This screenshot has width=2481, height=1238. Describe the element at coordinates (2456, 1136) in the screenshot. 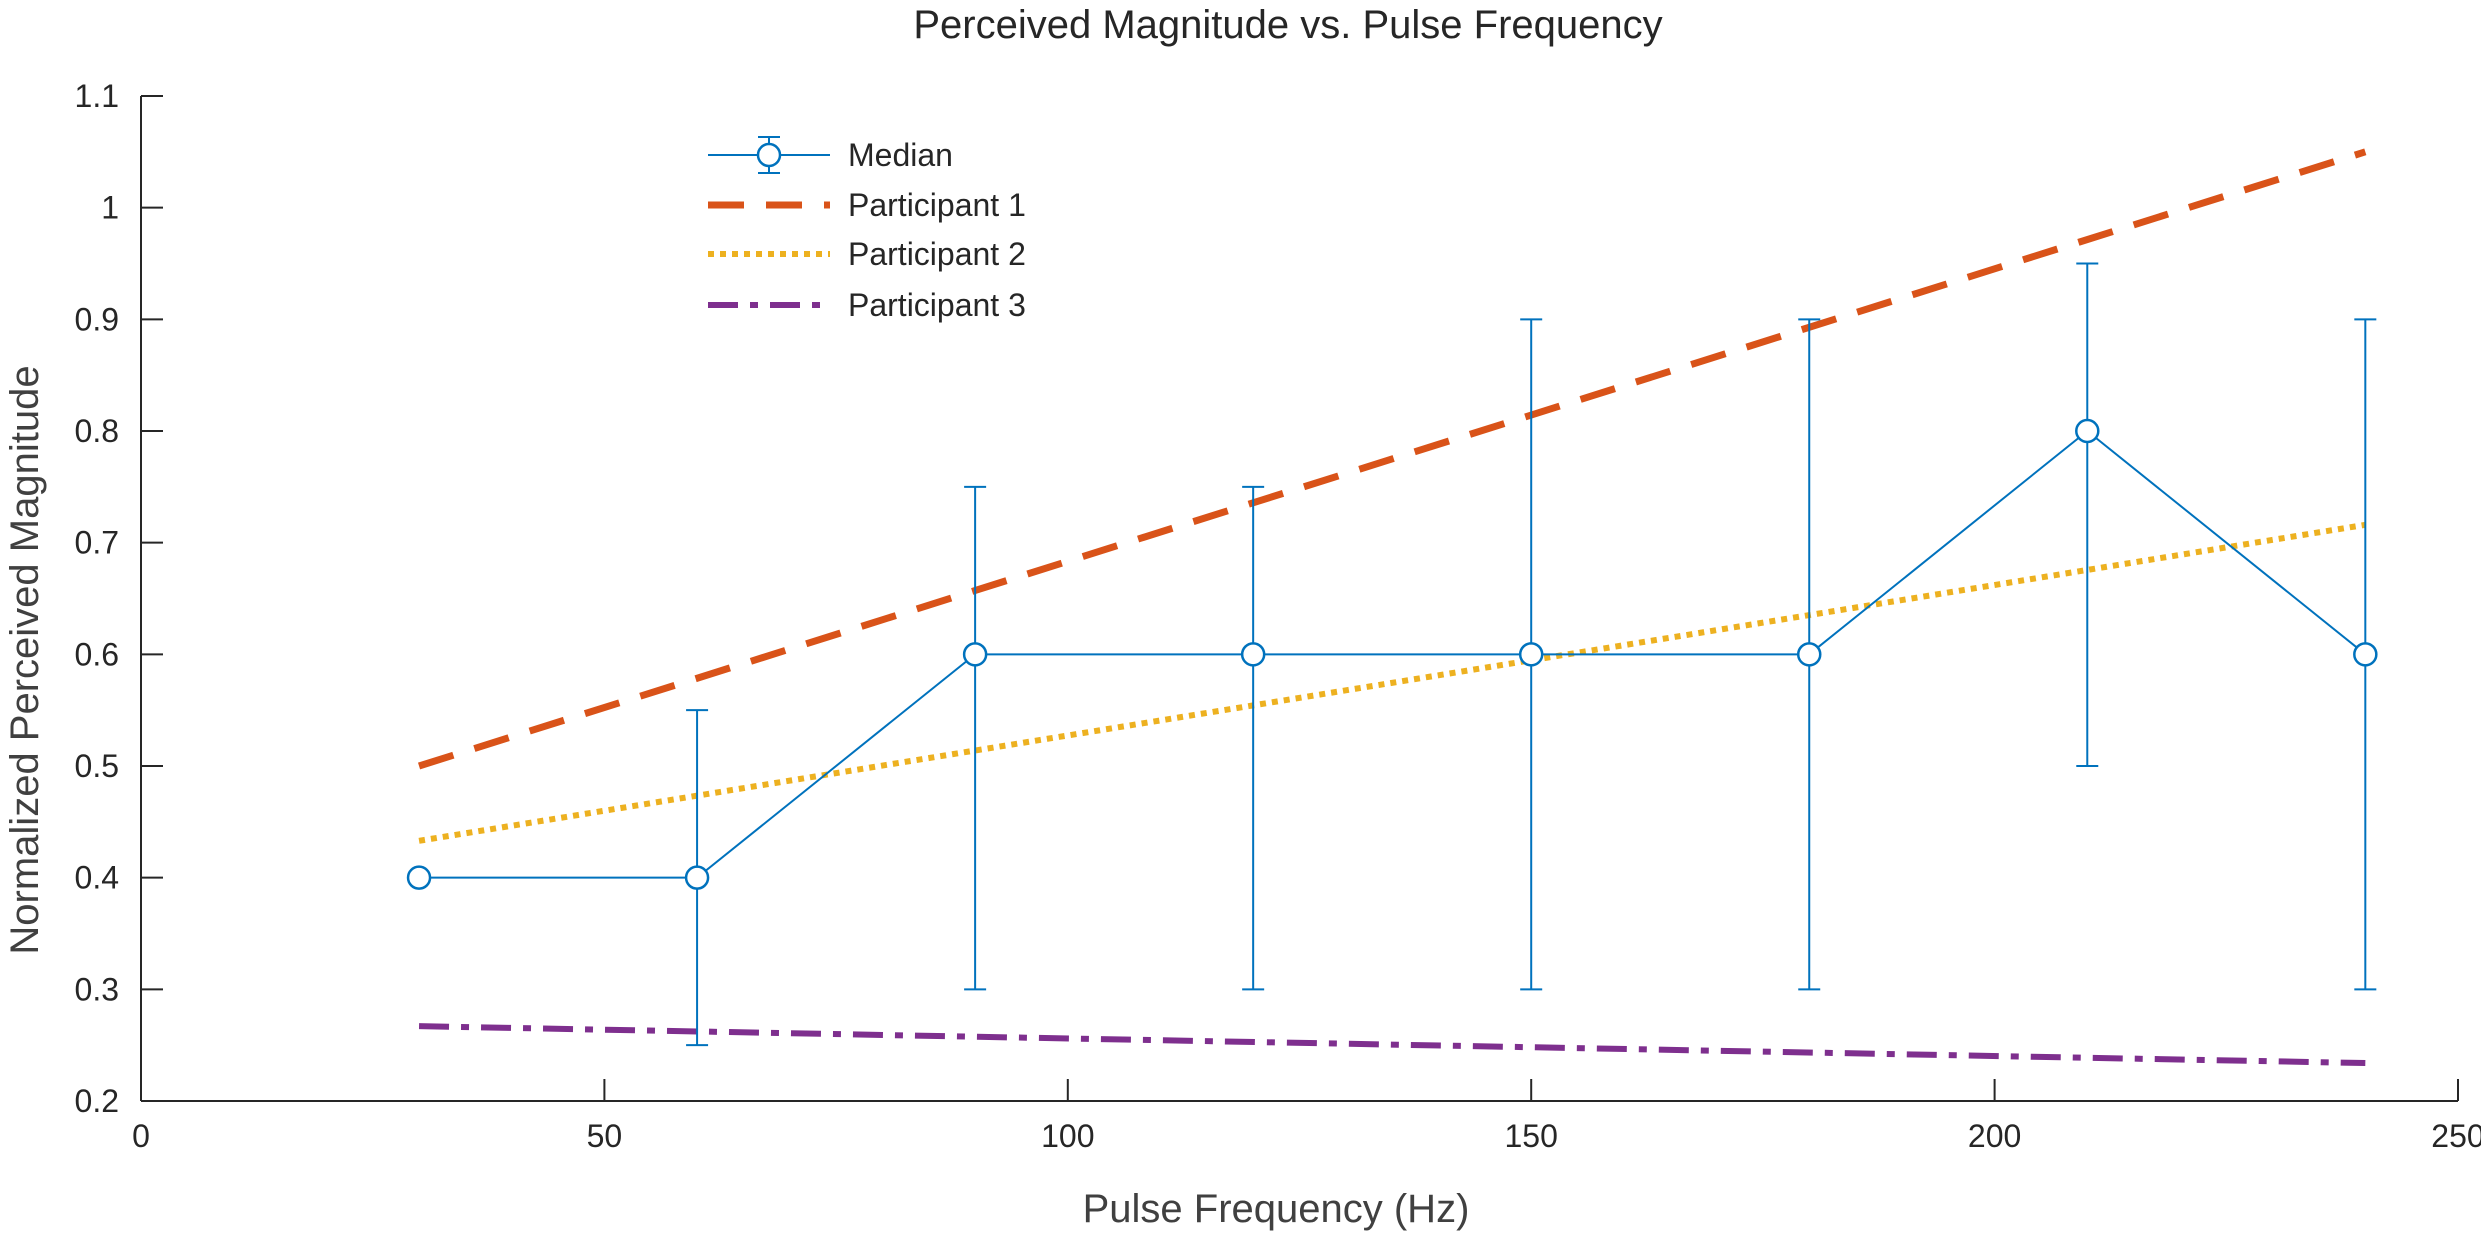

I see `x-tick-label: 250` at that location.